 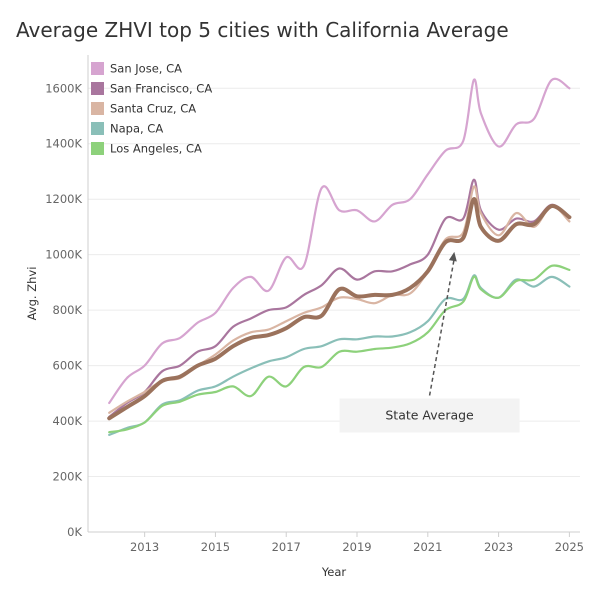 I want to click on x-tick-label: 2021, so click(x=427, y=547).